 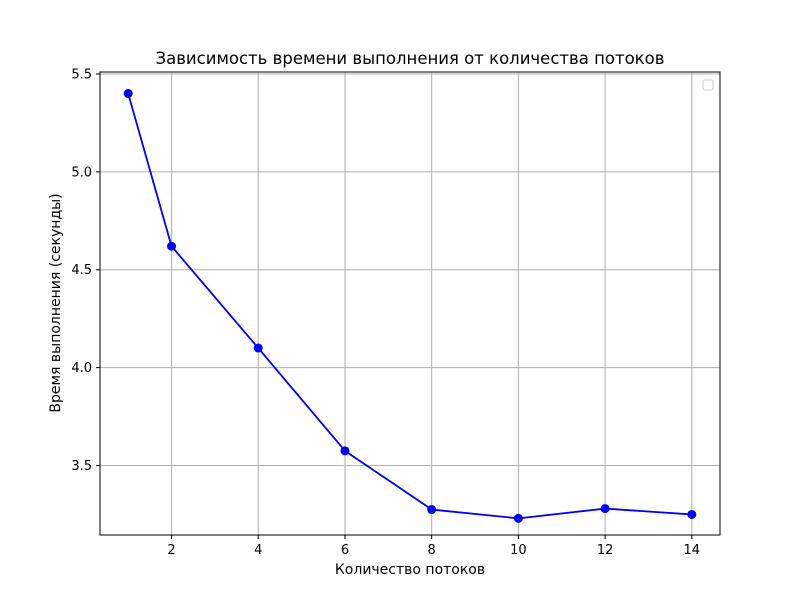 I want to click on y-tick-label: 3.5, so click(x=81, y=466).